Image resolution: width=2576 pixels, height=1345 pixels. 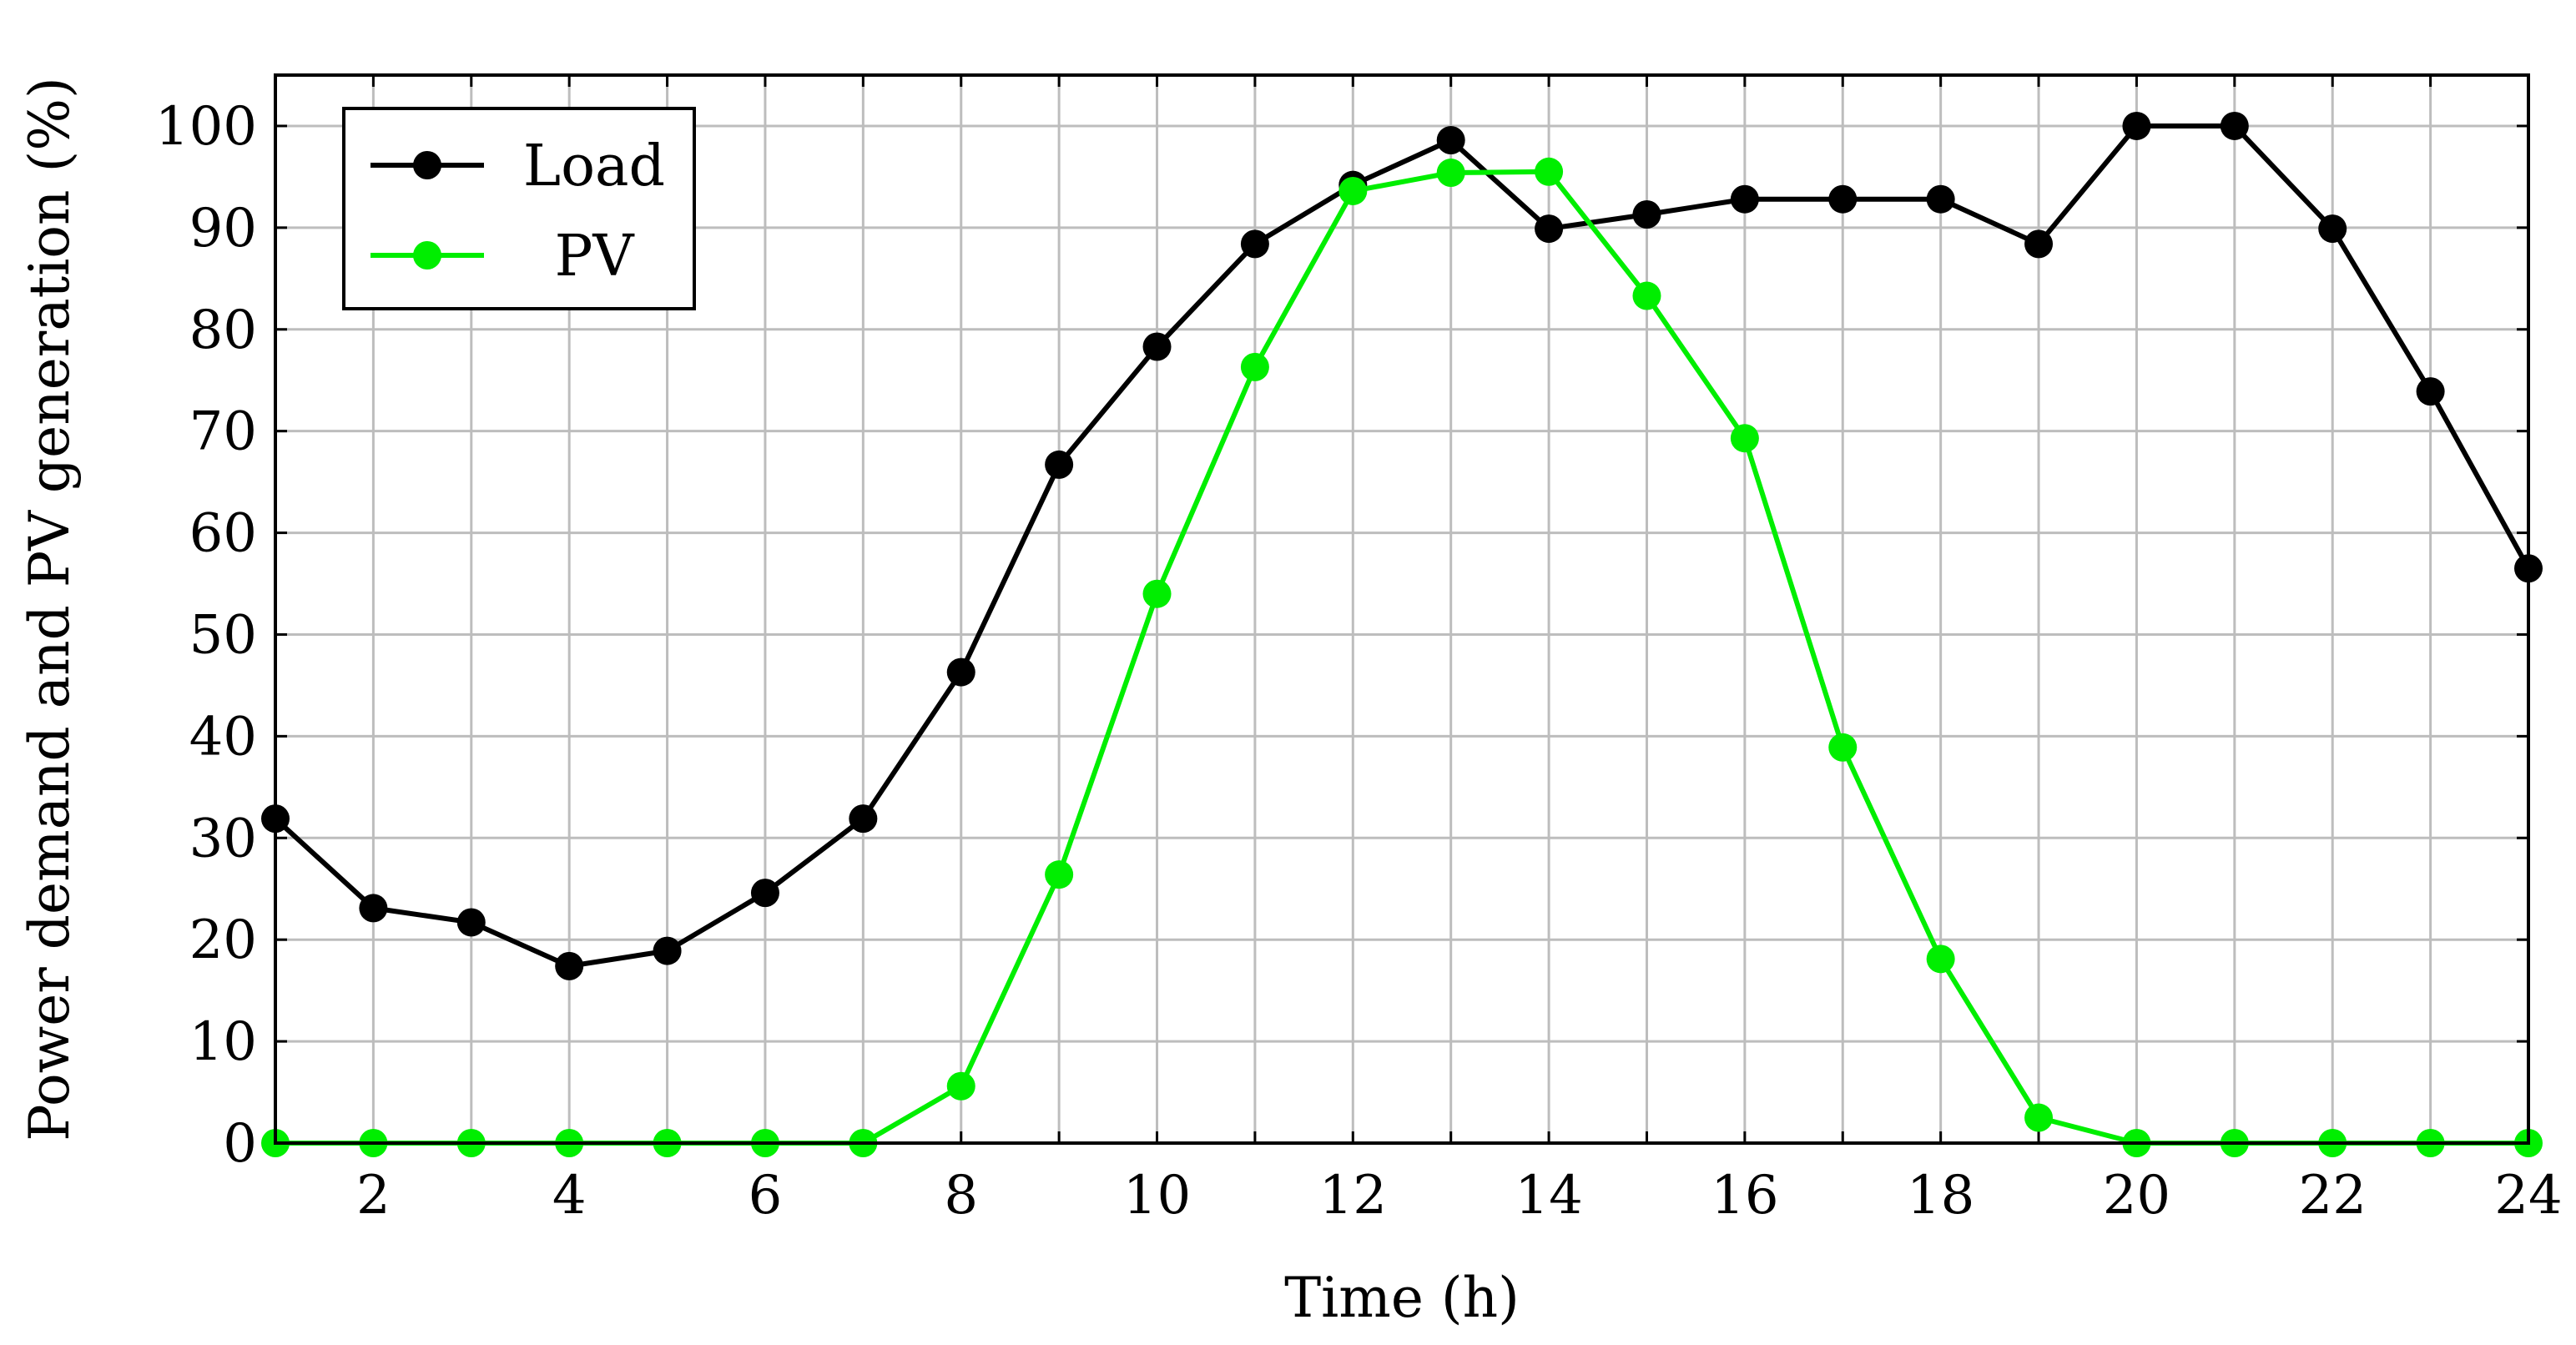 What do you see at coordinates (223, 330) in the screenshot?
I see `y-tick-label: 80` at bounding box center [223, 330].